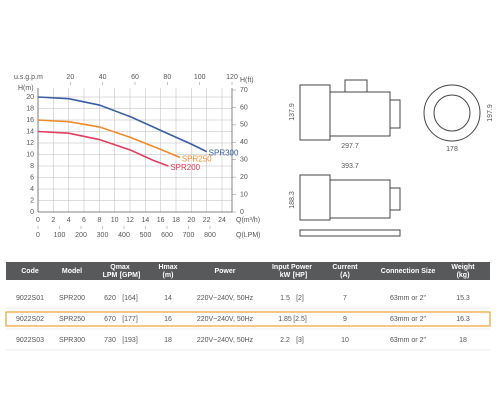  What do you see at coordinates (84, 220) in the screenshot?
I see `x-tick-label: 6` at bounding box center [84, 220].